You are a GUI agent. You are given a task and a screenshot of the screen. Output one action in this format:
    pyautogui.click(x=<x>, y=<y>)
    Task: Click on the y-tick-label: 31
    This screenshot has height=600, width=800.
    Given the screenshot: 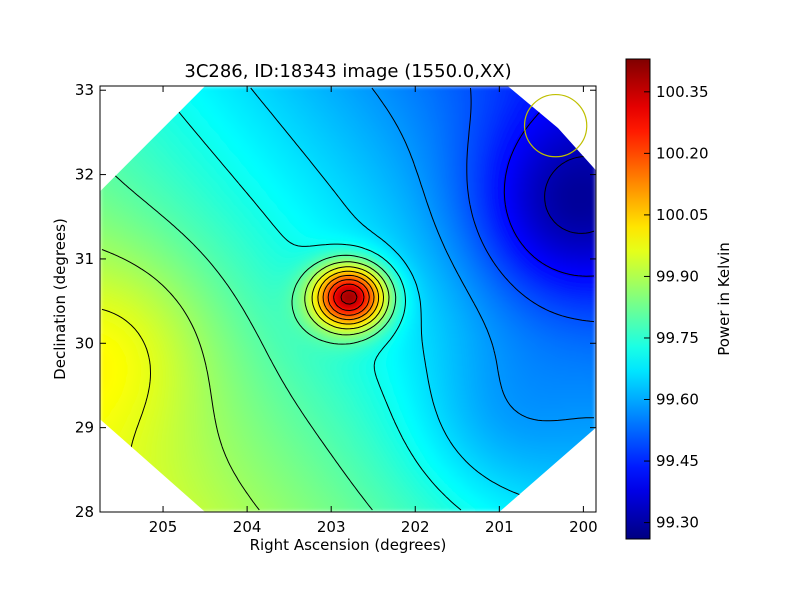 What is the action you would take?
    pyautogui.click(x=84, y=259)
    